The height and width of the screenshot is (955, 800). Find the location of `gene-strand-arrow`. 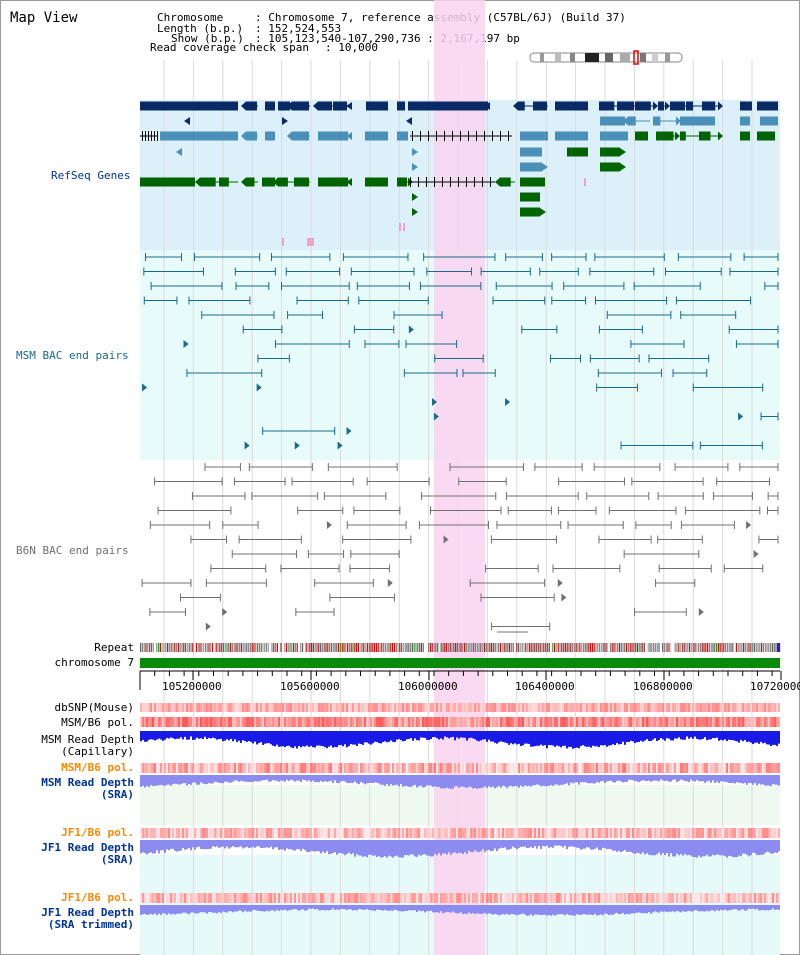

gene-strand-arrow is located at coordinates (315, 106).